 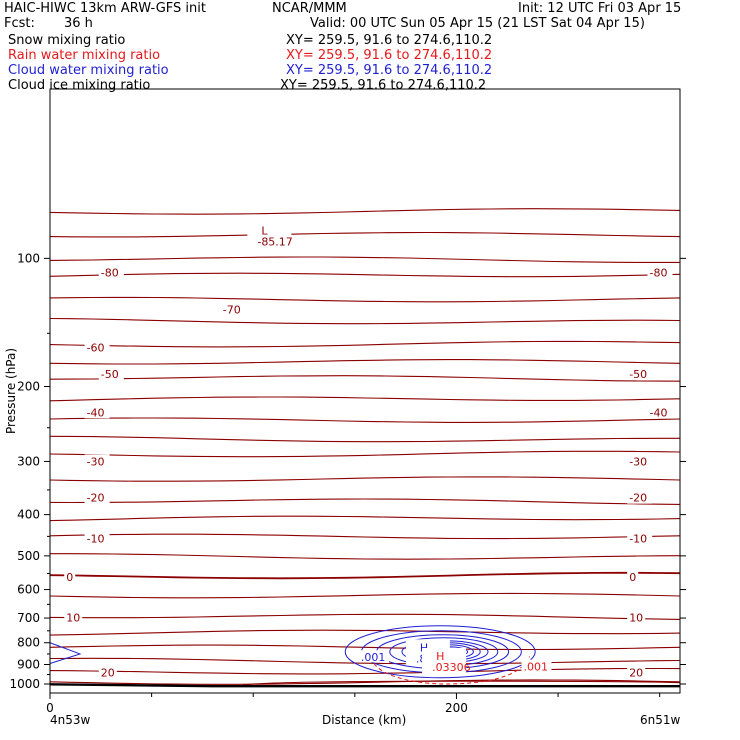 I want to click on field-name-snow: Snow mixing ratio, so click(x=67, y=40).